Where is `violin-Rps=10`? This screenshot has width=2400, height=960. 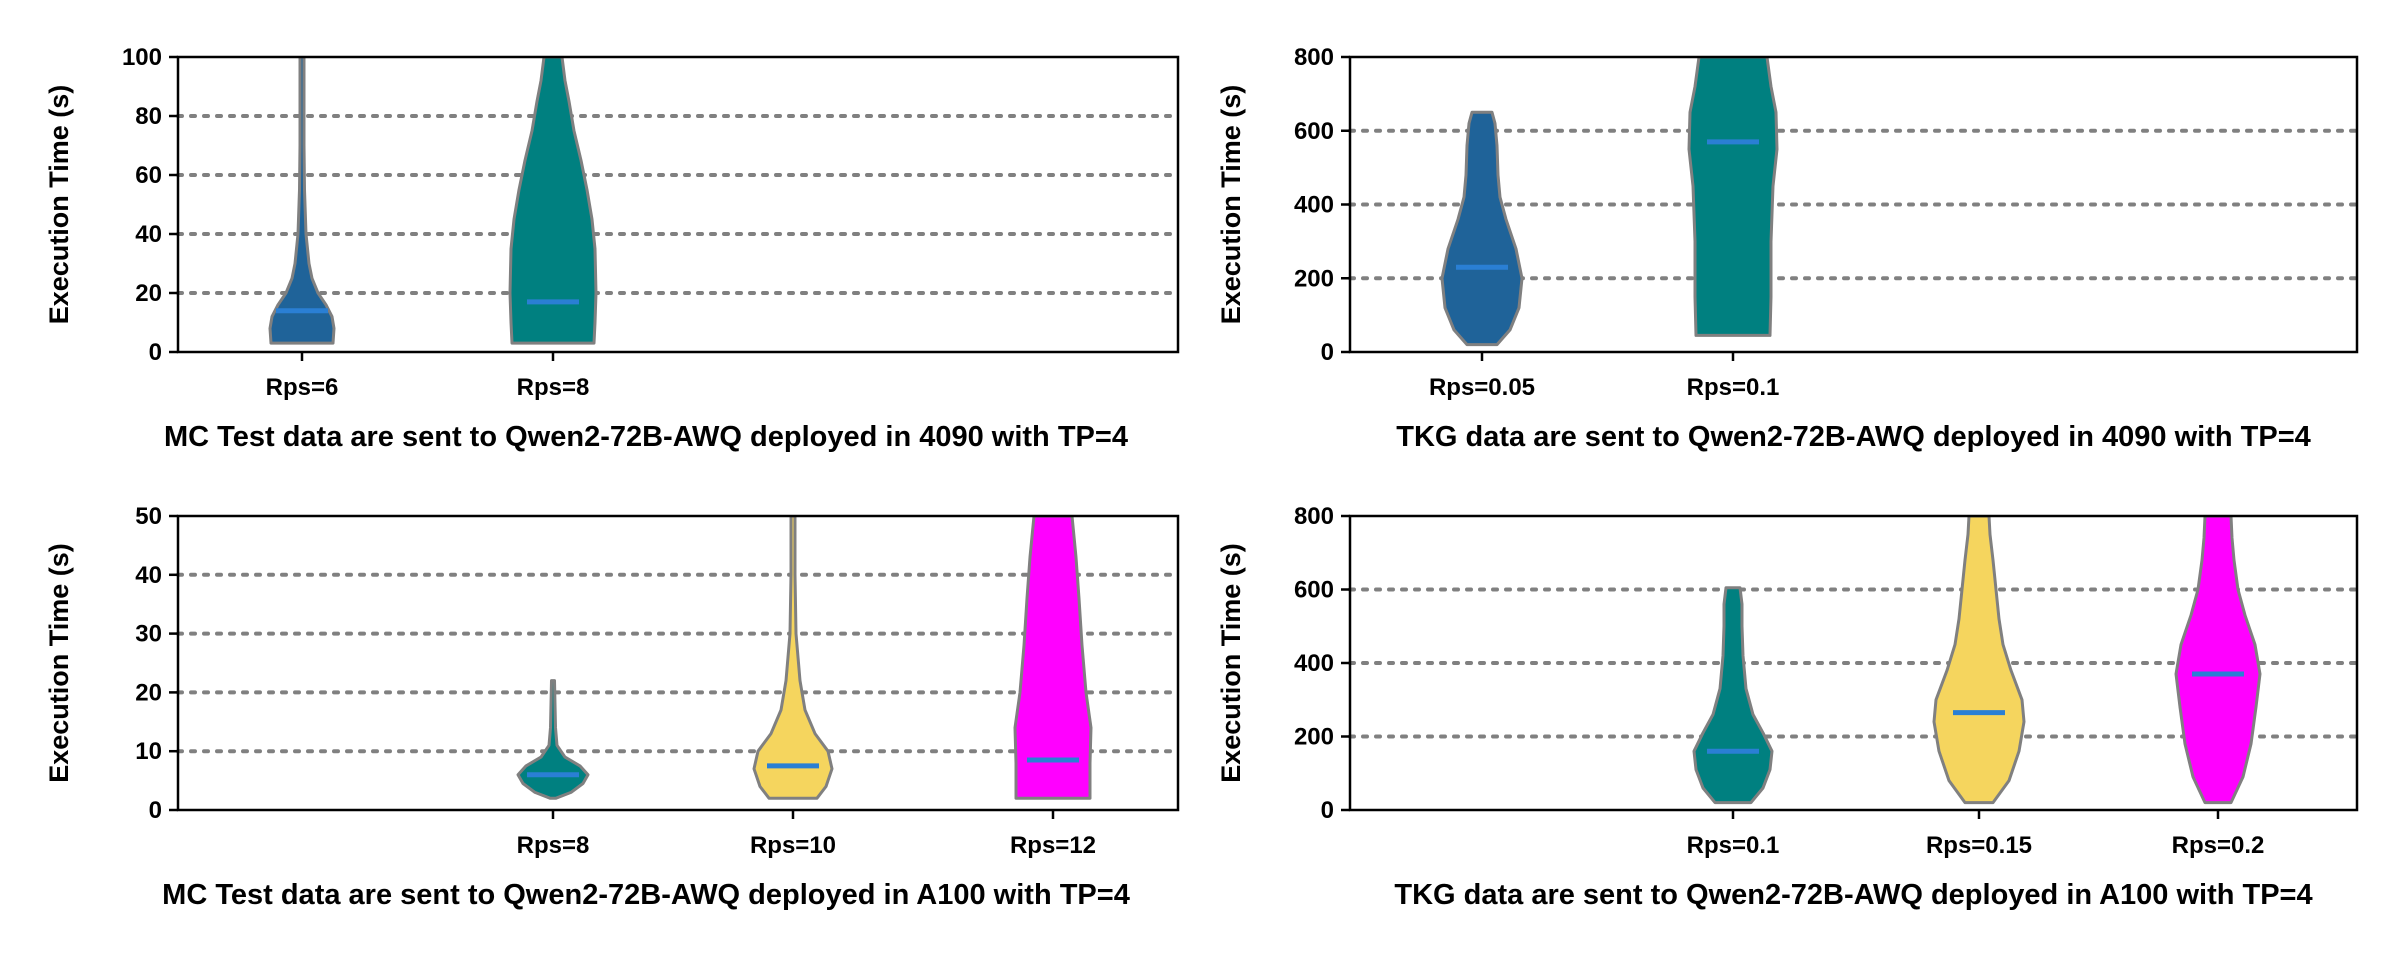
violin-Rps=10 is located at coordinates (793, 658).